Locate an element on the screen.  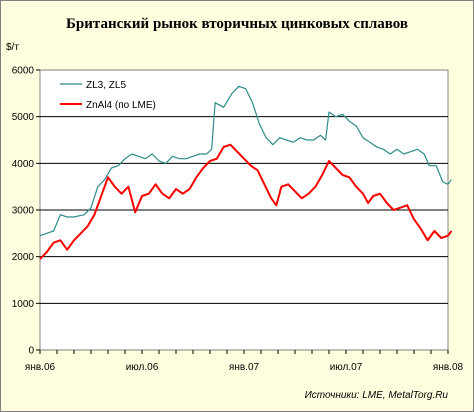
x-tick-label: июл.06 is located at coordinates (142, 367).